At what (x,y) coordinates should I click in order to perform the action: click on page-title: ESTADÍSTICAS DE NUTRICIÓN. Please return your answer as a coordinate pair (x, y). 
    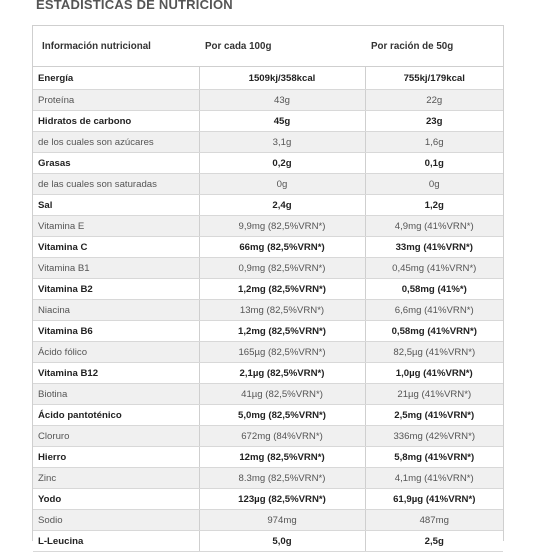
    Looking at the image, I should click on (134, 6).